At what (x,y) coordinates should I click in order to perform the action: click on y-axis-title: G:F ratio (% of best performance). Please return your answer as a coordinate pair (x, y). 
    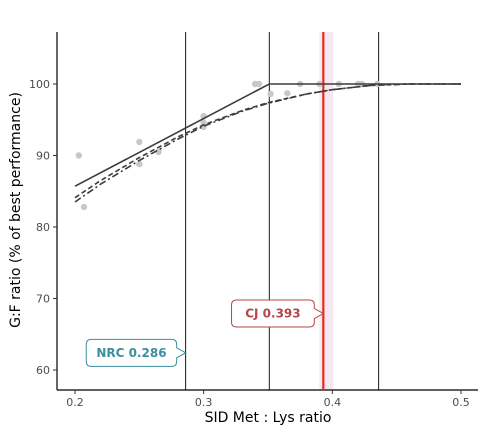
    Looking at the image, I should click on (16, 210).